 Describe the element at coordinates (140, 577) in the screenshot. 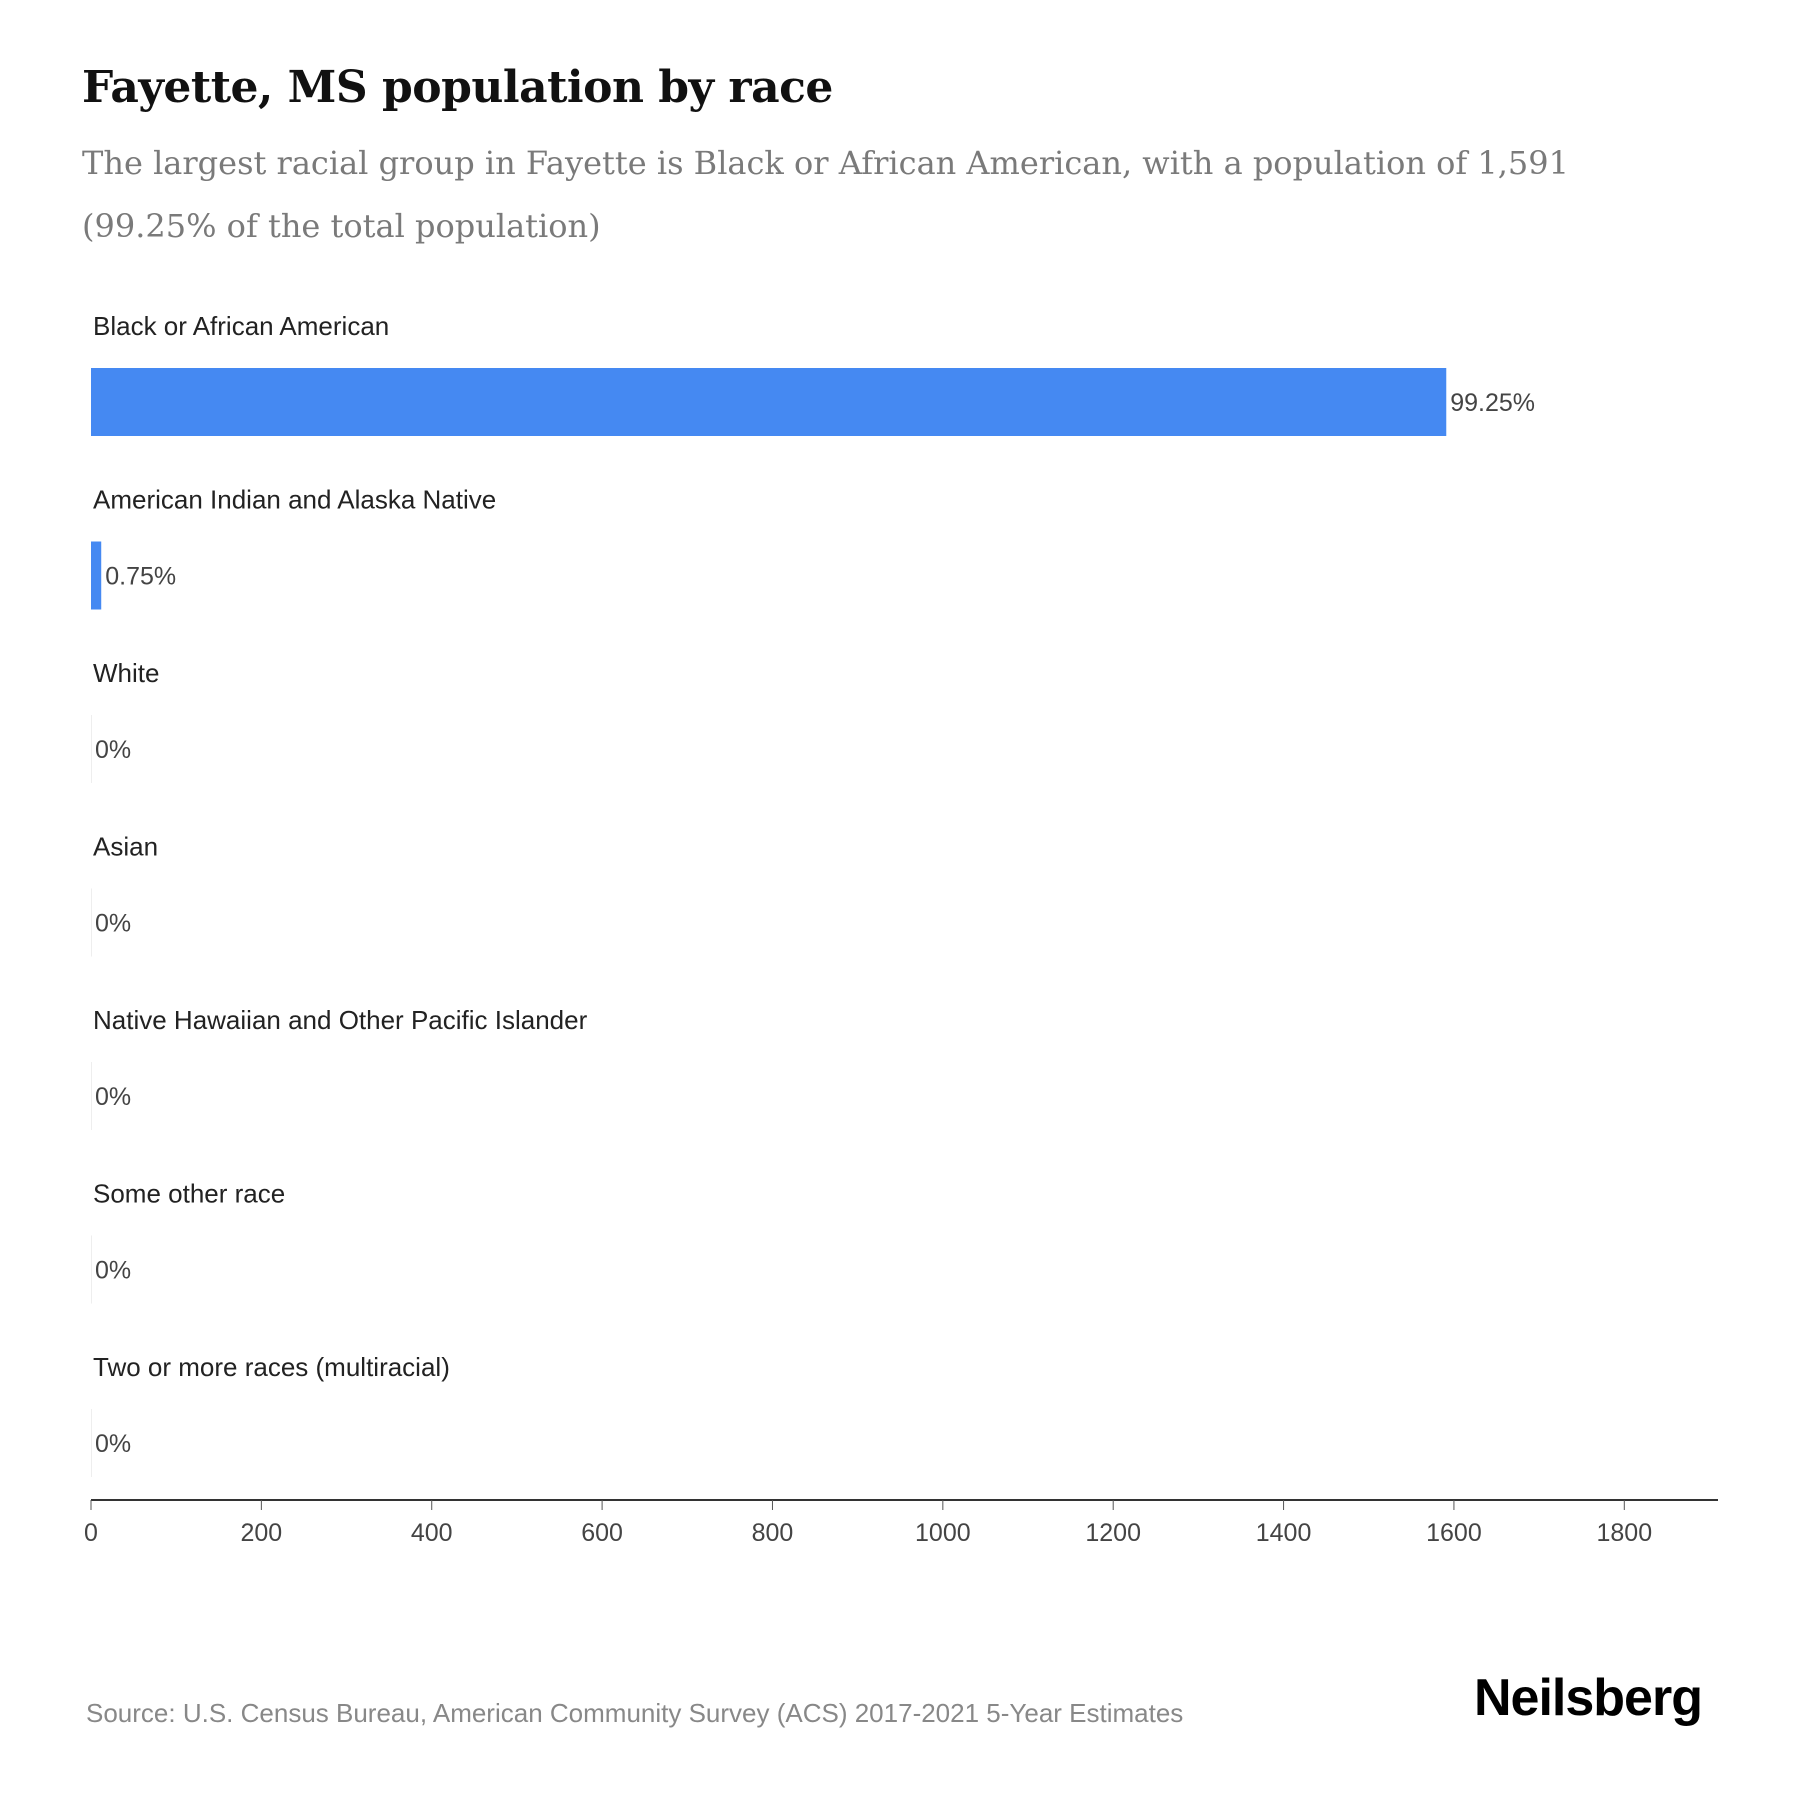

I see `value-label: 0.75%` at that location.